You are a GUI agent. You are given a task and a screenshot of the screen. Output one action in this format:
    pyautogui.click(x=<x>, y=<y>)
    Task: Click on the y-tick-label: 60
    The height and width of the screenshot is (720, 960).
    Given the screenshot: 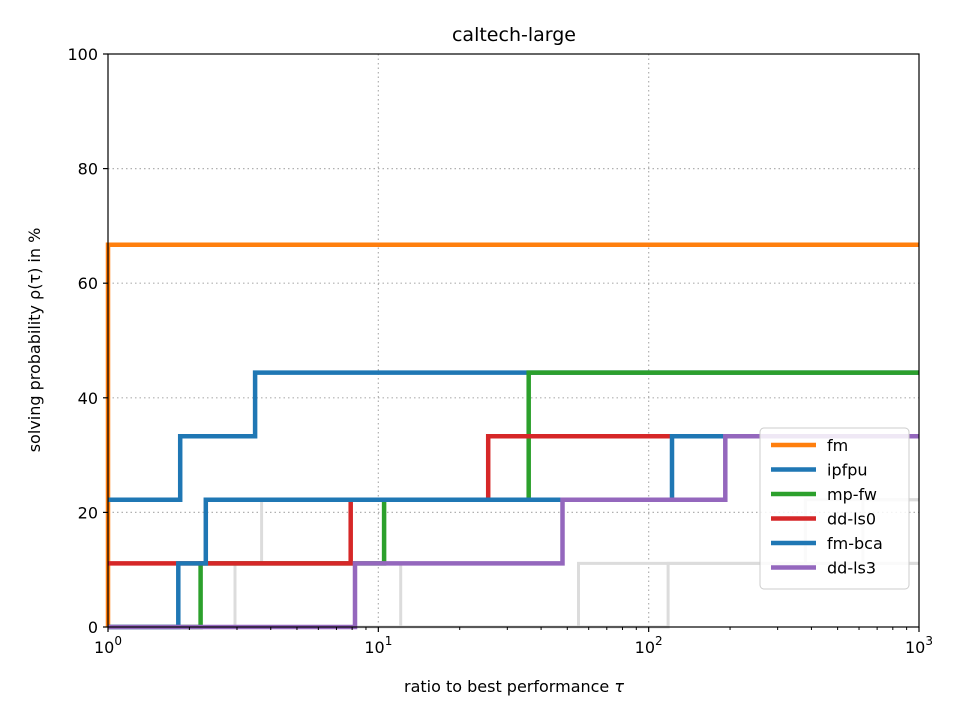 What is the action you would take?
    pyautogui.click(x=88, y=283)
    